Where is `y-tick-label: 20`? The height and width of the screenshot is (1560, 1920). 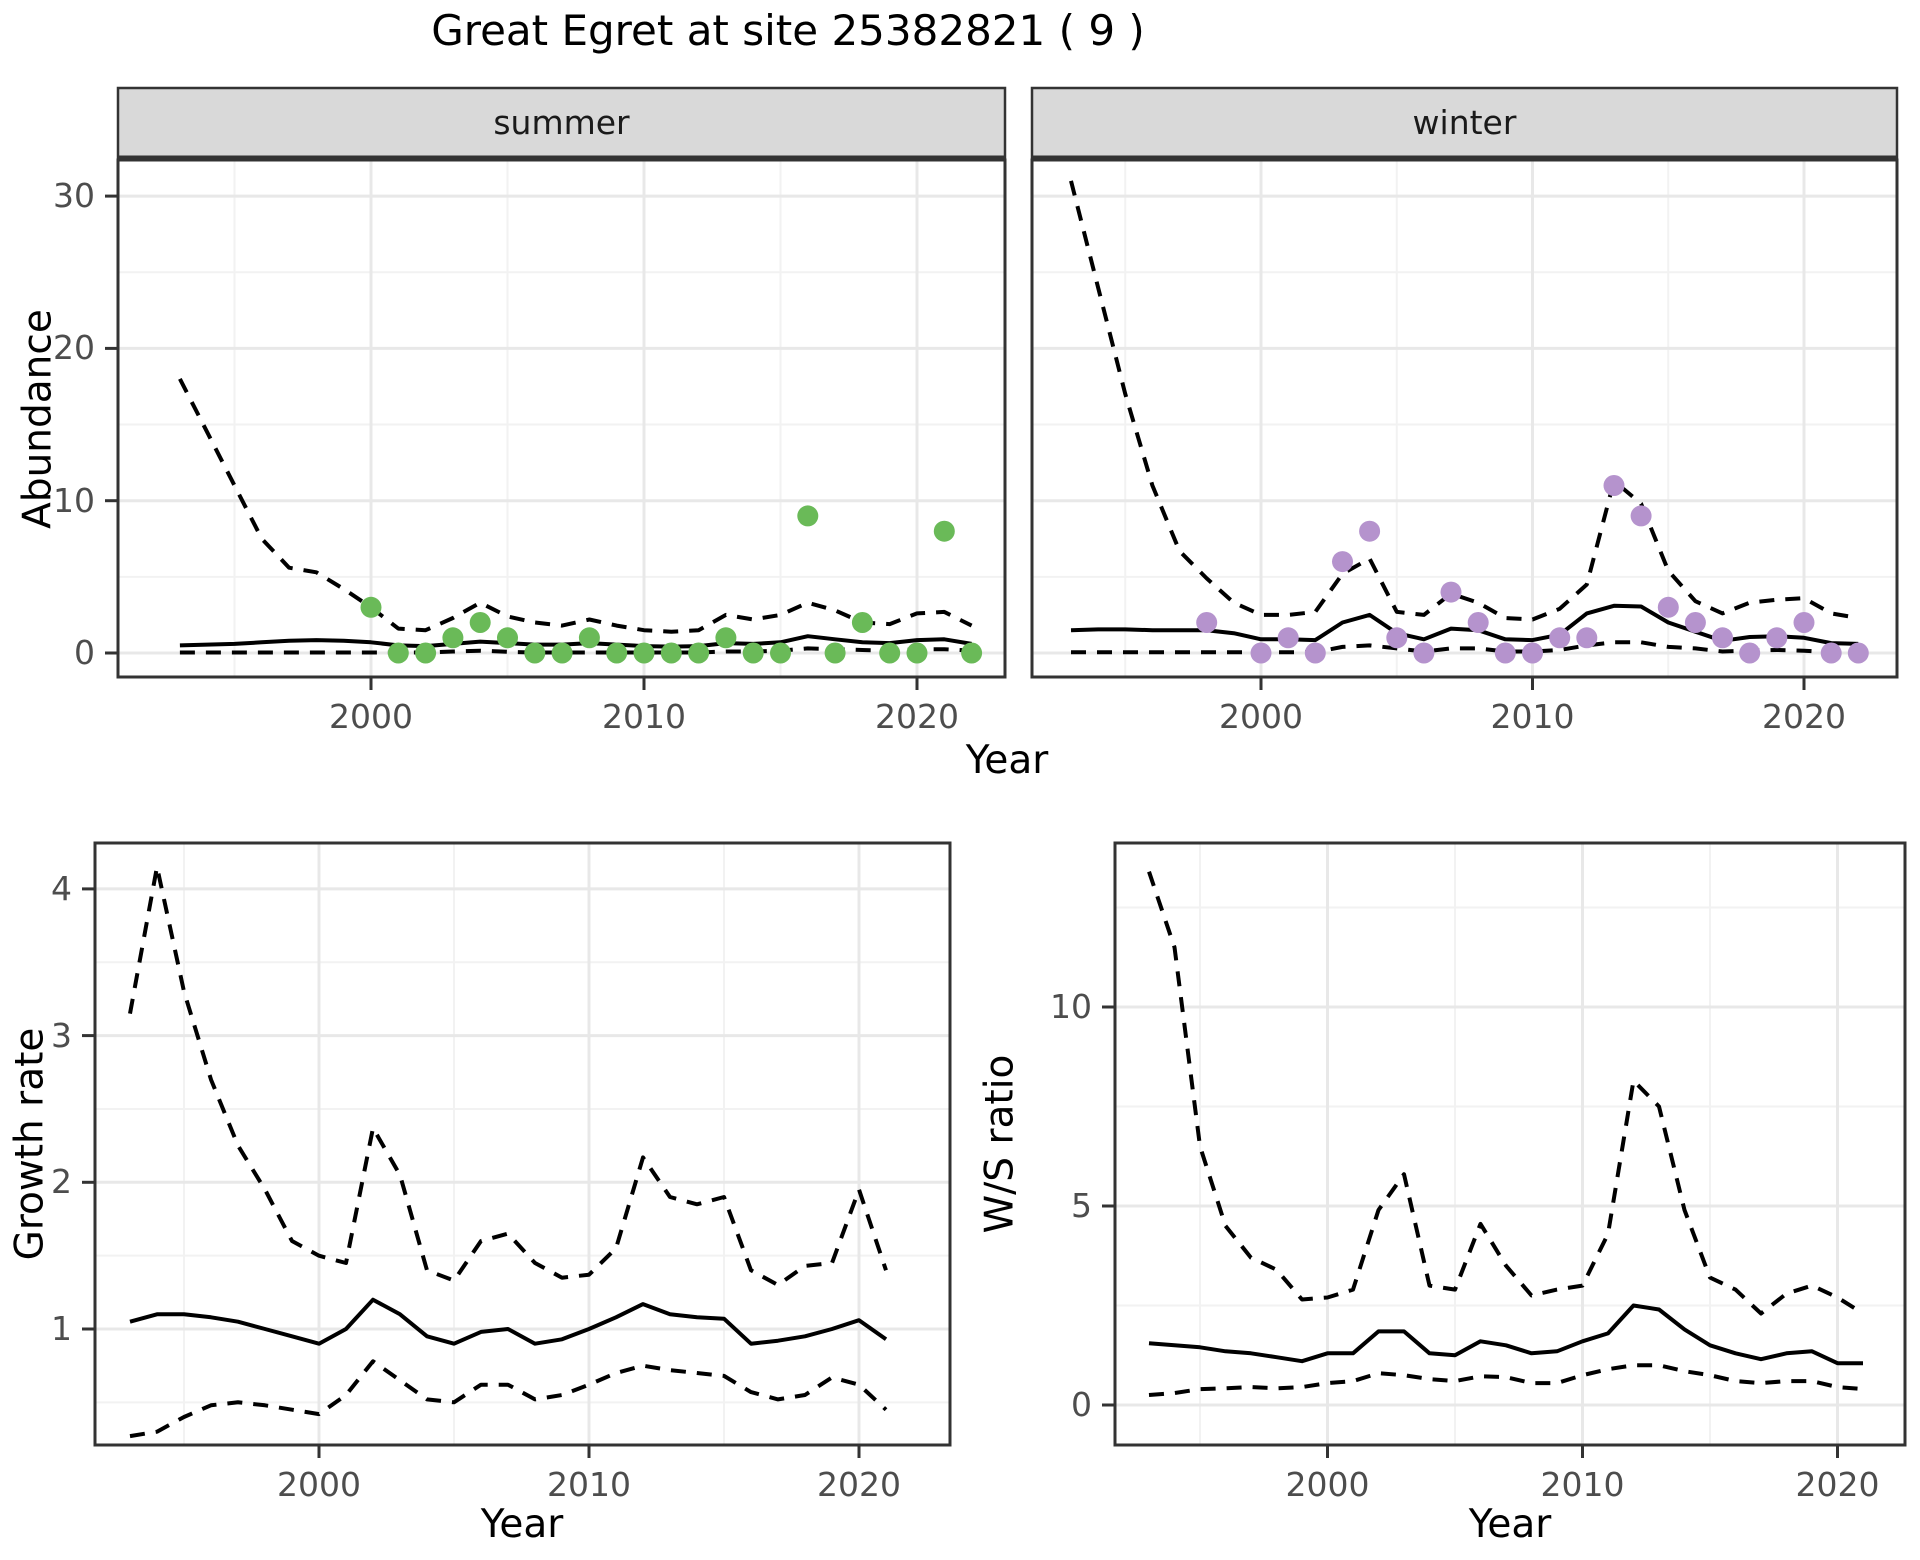 y-tick-label: 20 is located at coordinates (74, 348).